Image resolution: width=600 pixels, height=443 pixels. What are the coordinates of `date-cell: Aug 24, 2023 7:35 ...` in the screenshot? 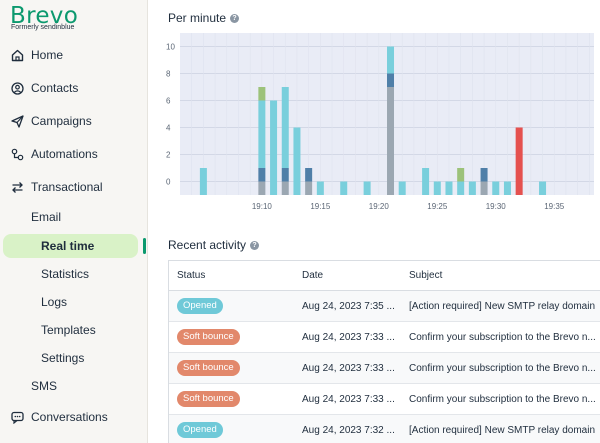 It's located at (348, 306).